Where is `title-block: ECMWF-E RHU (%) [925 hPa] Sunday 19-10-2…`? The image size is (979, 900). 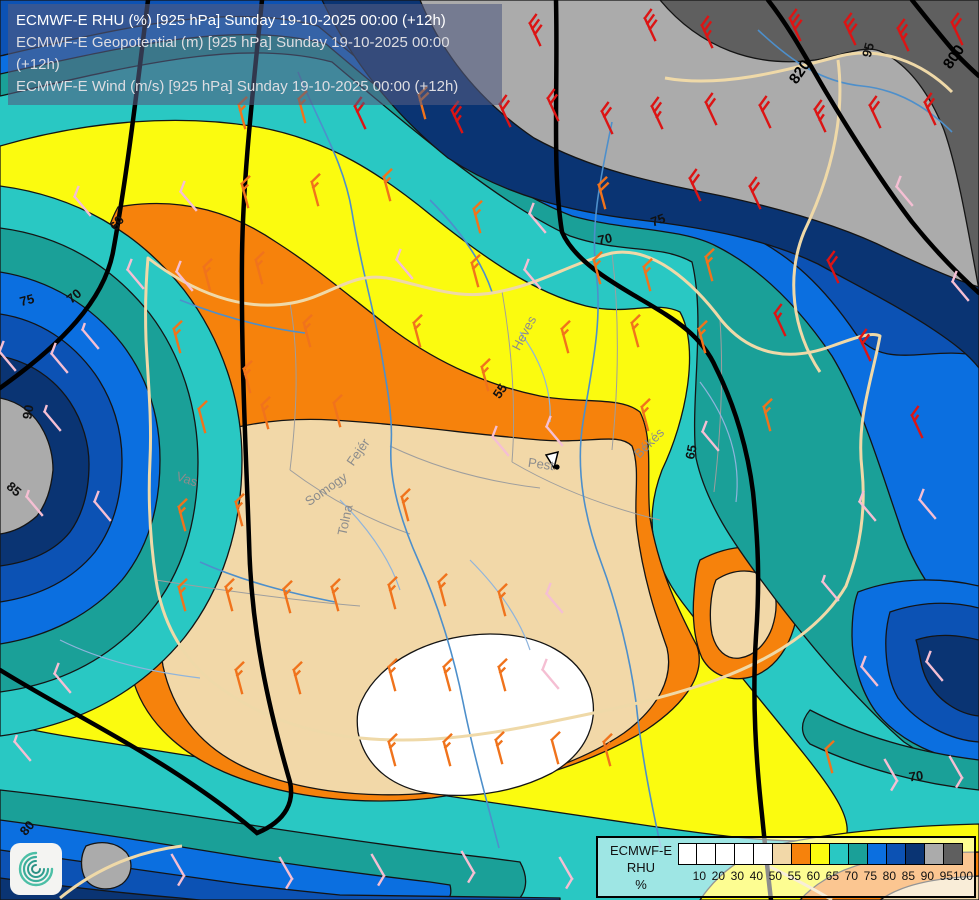
title-block: ECMWF-E RHU (%) [925 hPa] Sunday 19-10-2… is located at coordinates (255, 54).